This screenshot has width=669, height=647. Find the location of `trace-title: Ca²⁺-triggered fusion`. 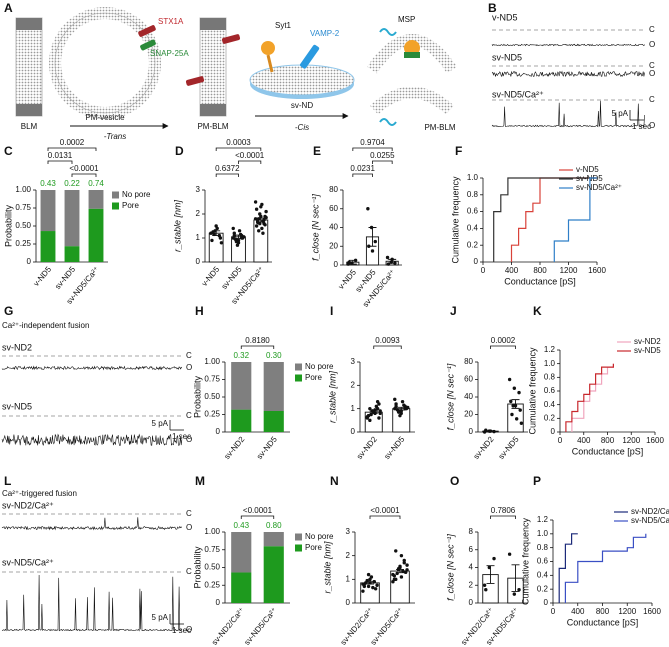

trace-title: Ca²⁺-triggered fusion is located at coordinates (39, 493).